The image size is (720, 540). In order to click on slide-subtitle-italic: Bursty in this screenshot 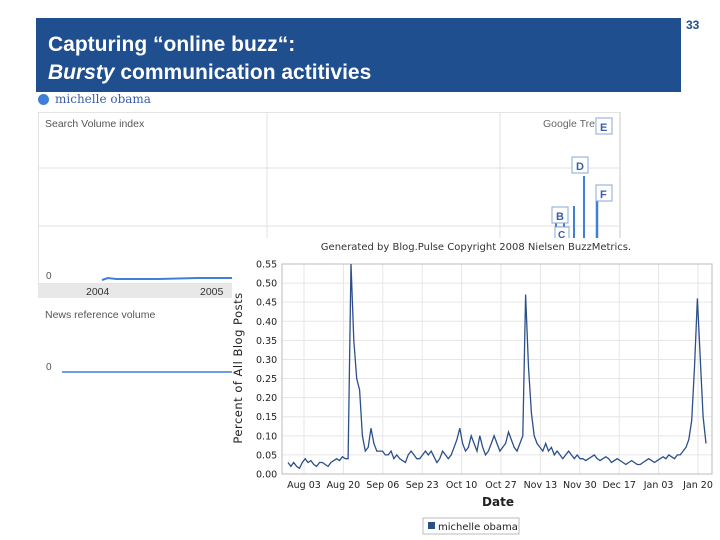, I will do `click(81, 72)`.